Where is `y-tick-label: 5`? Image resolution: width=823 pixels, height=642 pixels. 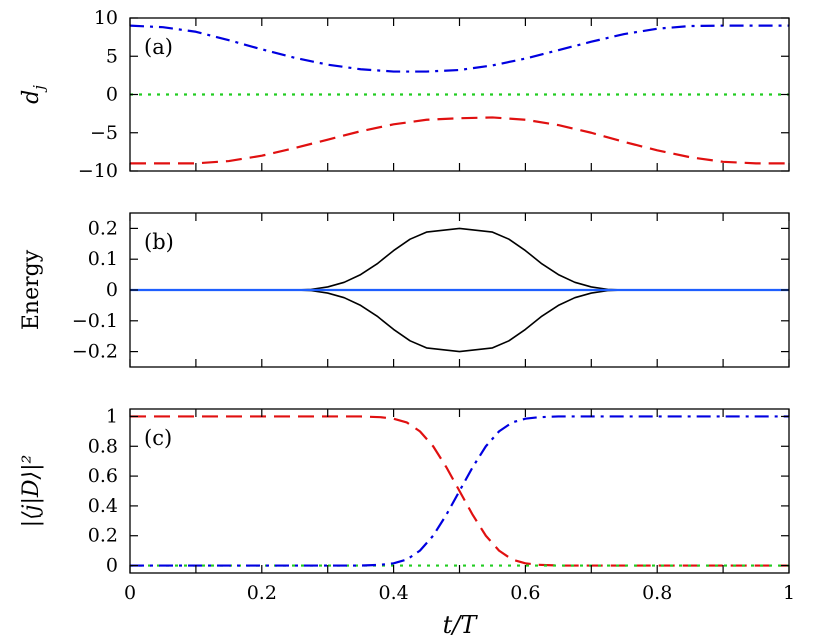
y-tick-label: 5 is located at coordinates (112, 56).